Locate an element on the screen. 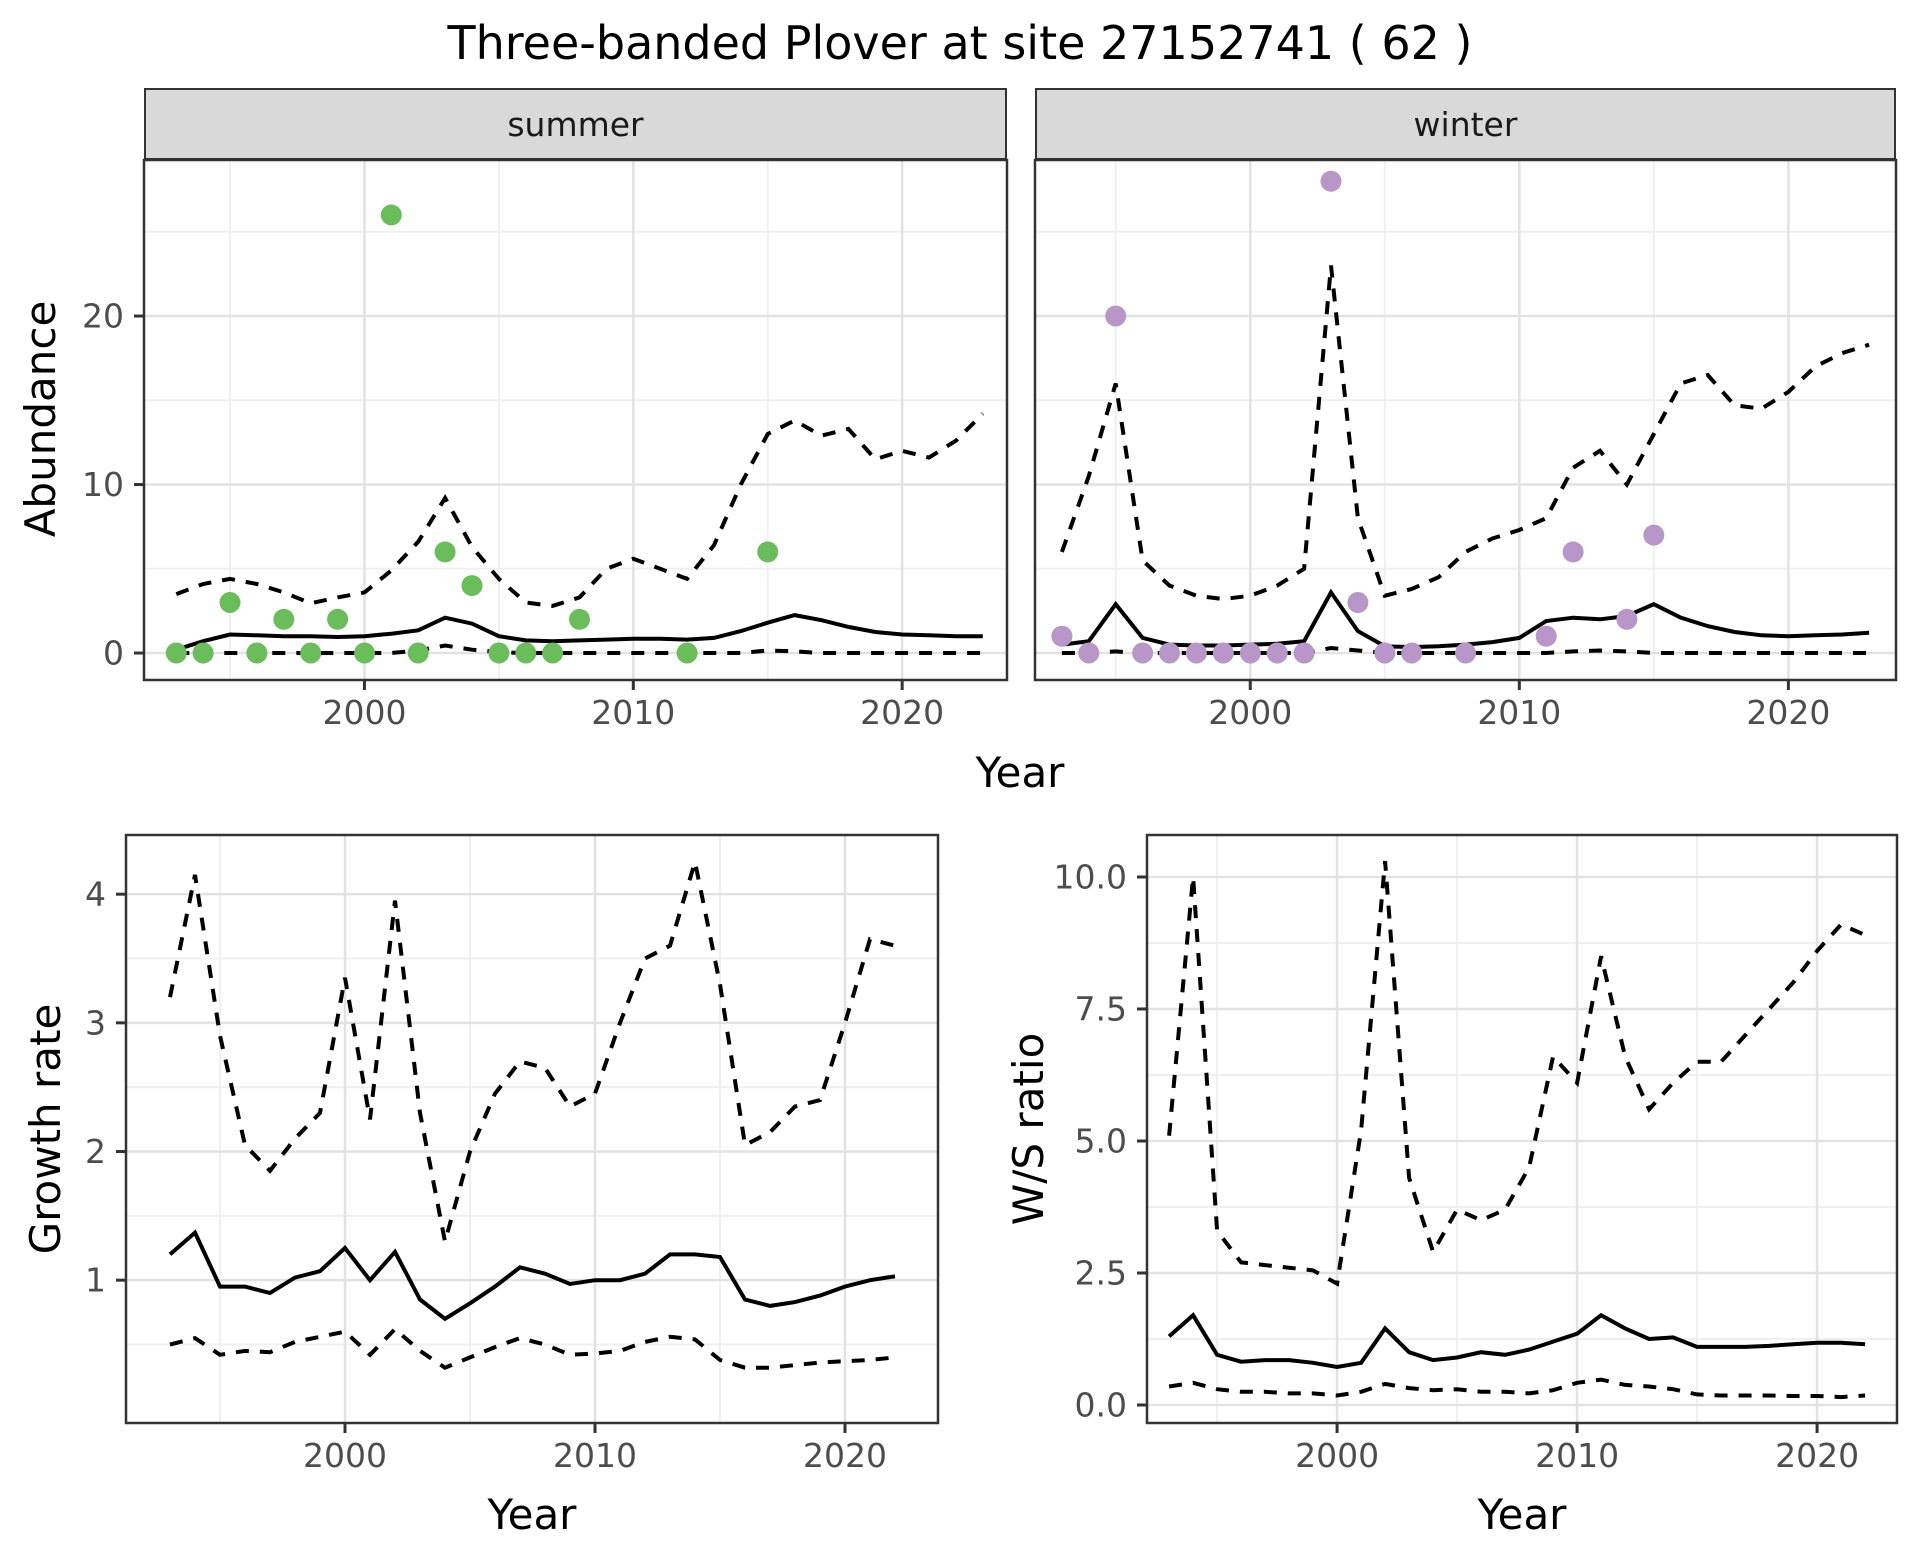 This screenshot has height=1560, width=1920. x-axis-title-top: Year is located at coordinates (1020, 772).